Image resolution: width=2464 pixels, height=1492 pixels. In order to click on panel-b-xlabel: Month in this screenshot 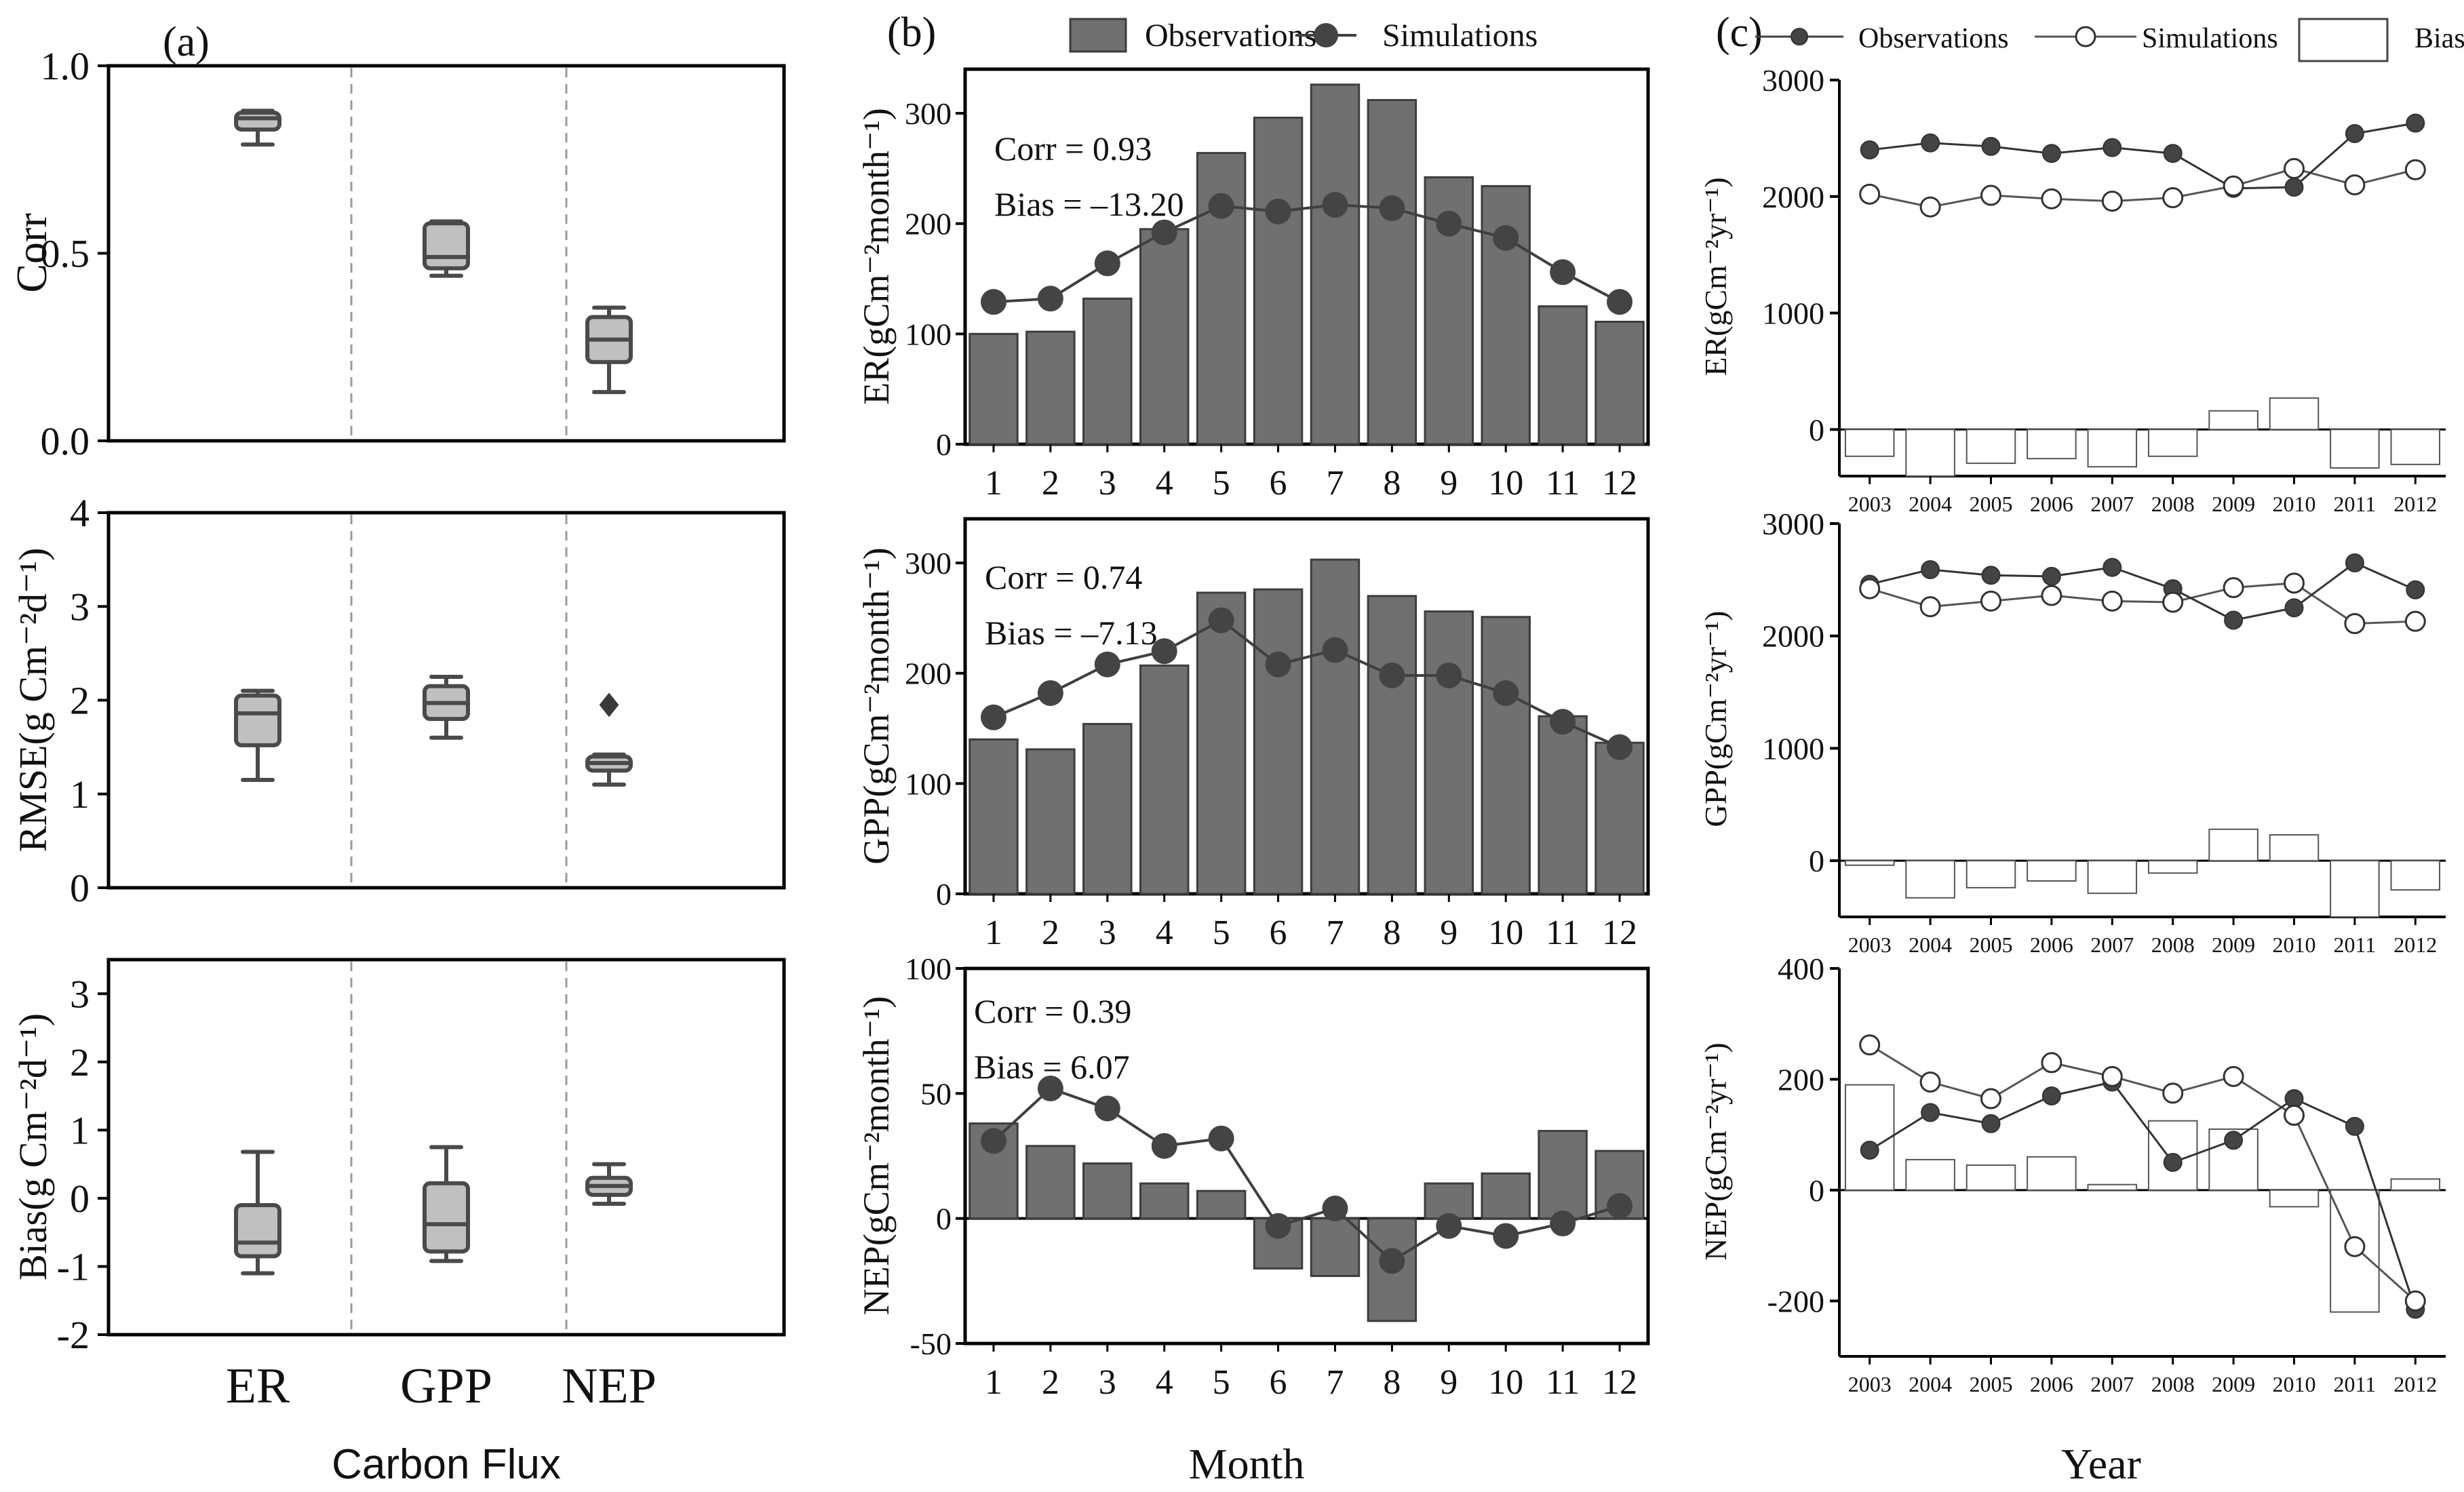, I will do `click(1247, 1464)`.